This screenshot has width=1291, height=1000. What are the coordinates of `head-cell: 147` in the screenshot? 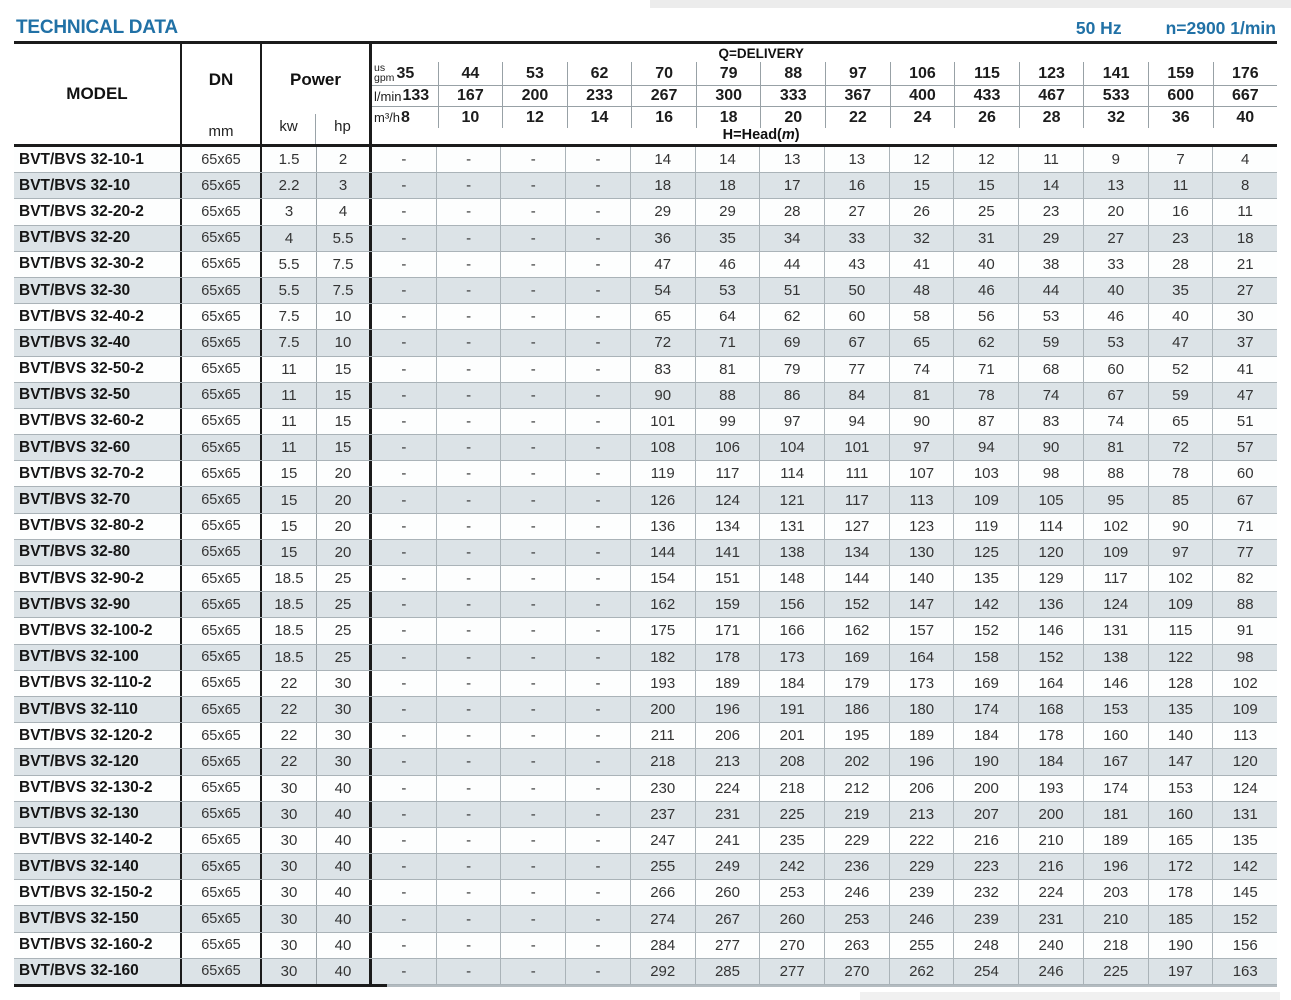 It's located at (1180, 762).